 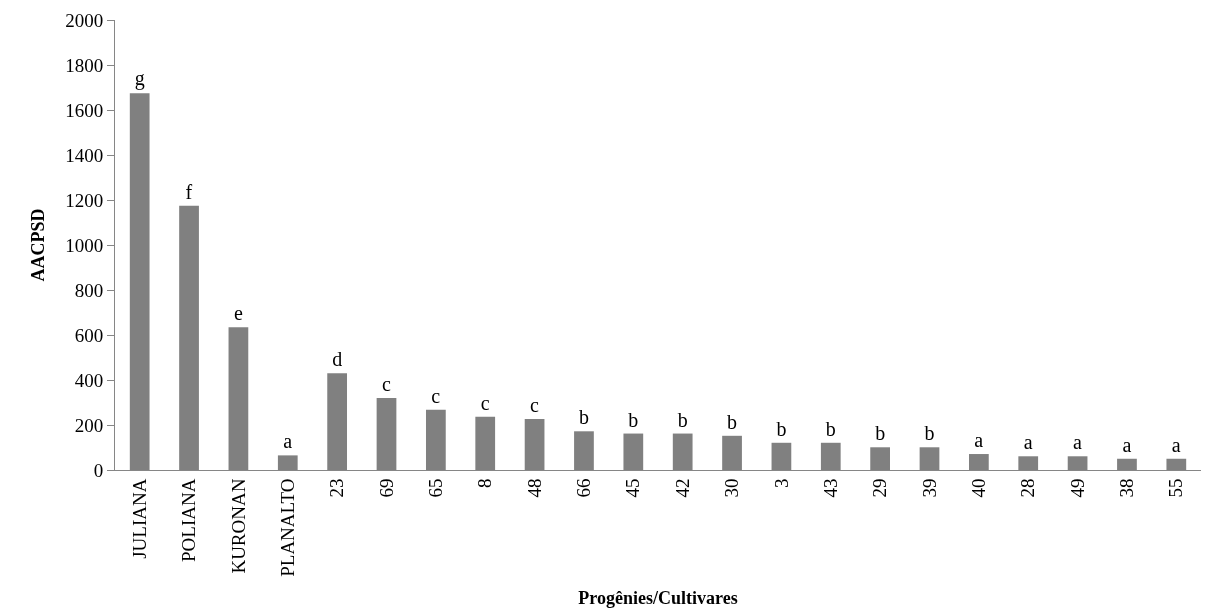 I want to click on x-tick-label: JULIANA, so click(x=139, y=518).